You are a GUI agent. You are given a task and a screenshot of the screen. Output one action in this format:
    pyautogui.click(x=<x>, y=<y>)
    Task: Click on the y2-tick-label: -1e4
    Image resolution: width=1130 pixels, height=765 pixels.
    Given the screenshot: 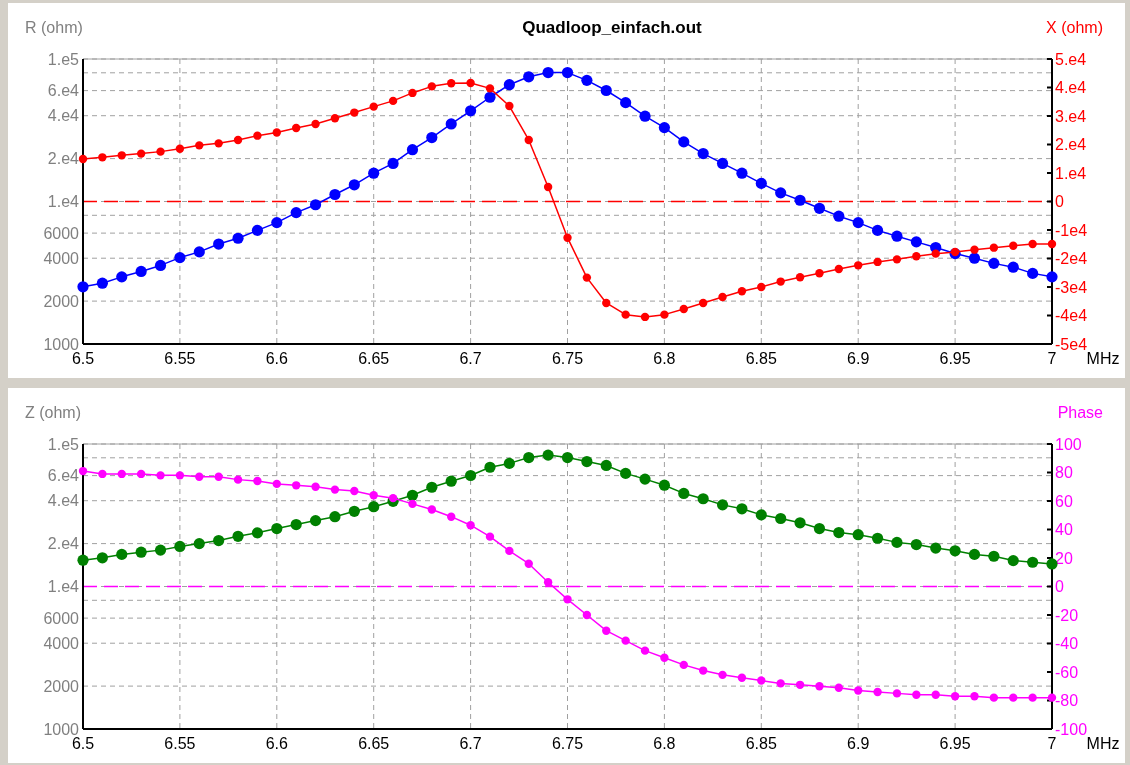 What is the action you would take?
    pyautogui.click(x=1071, y=230)
    